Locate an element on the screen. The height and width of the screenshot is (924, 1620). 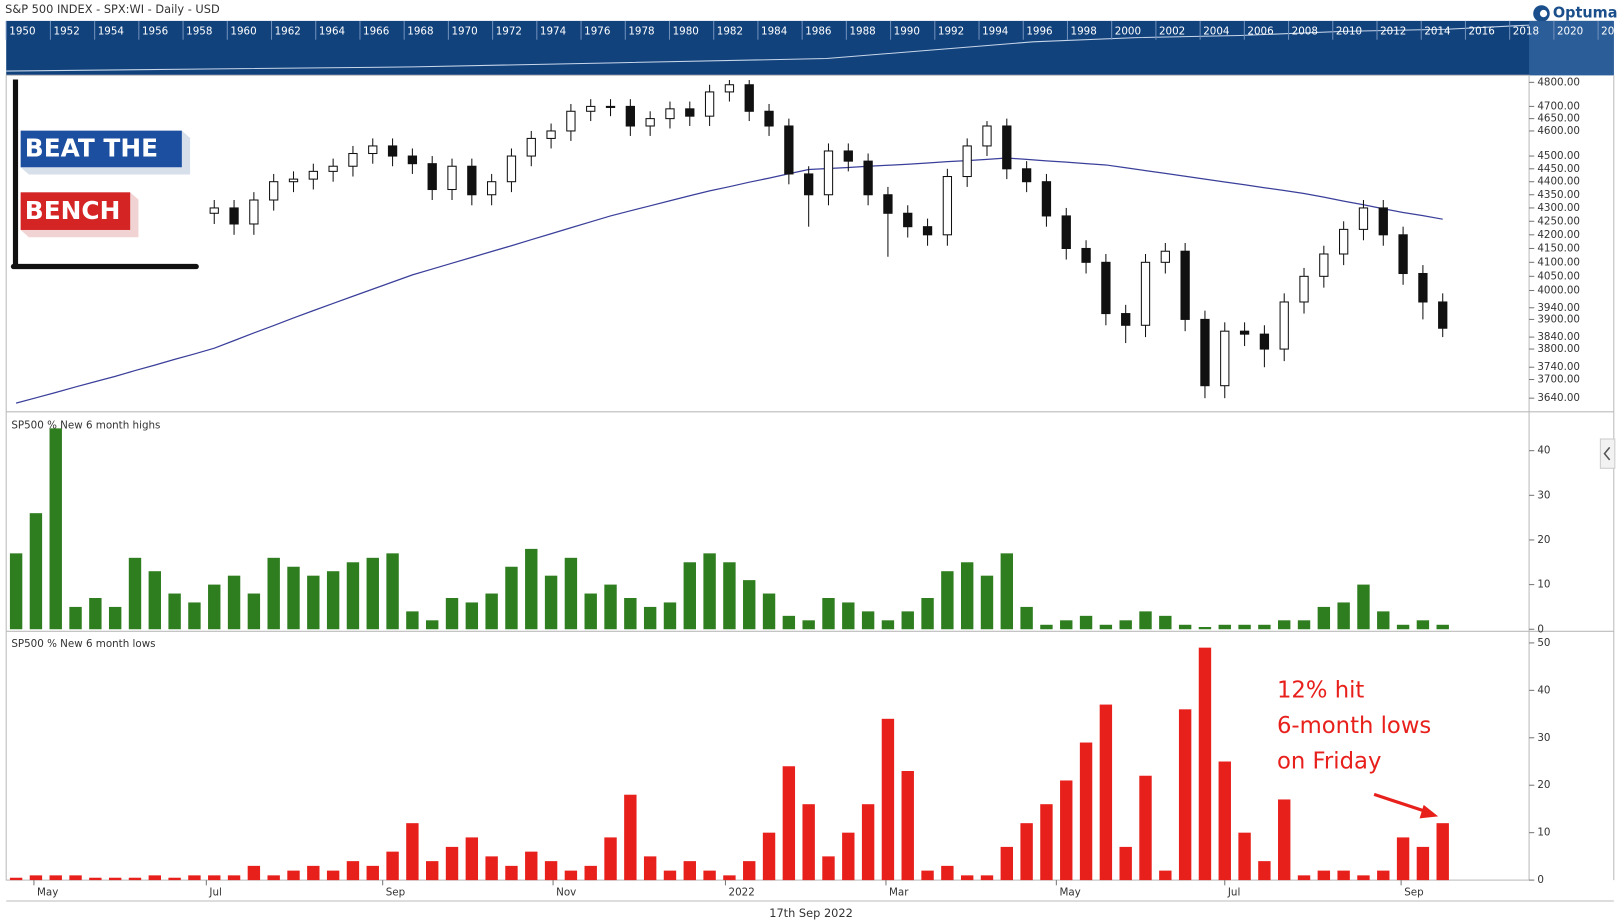
navigator-band is located at coordinates (810, 48).